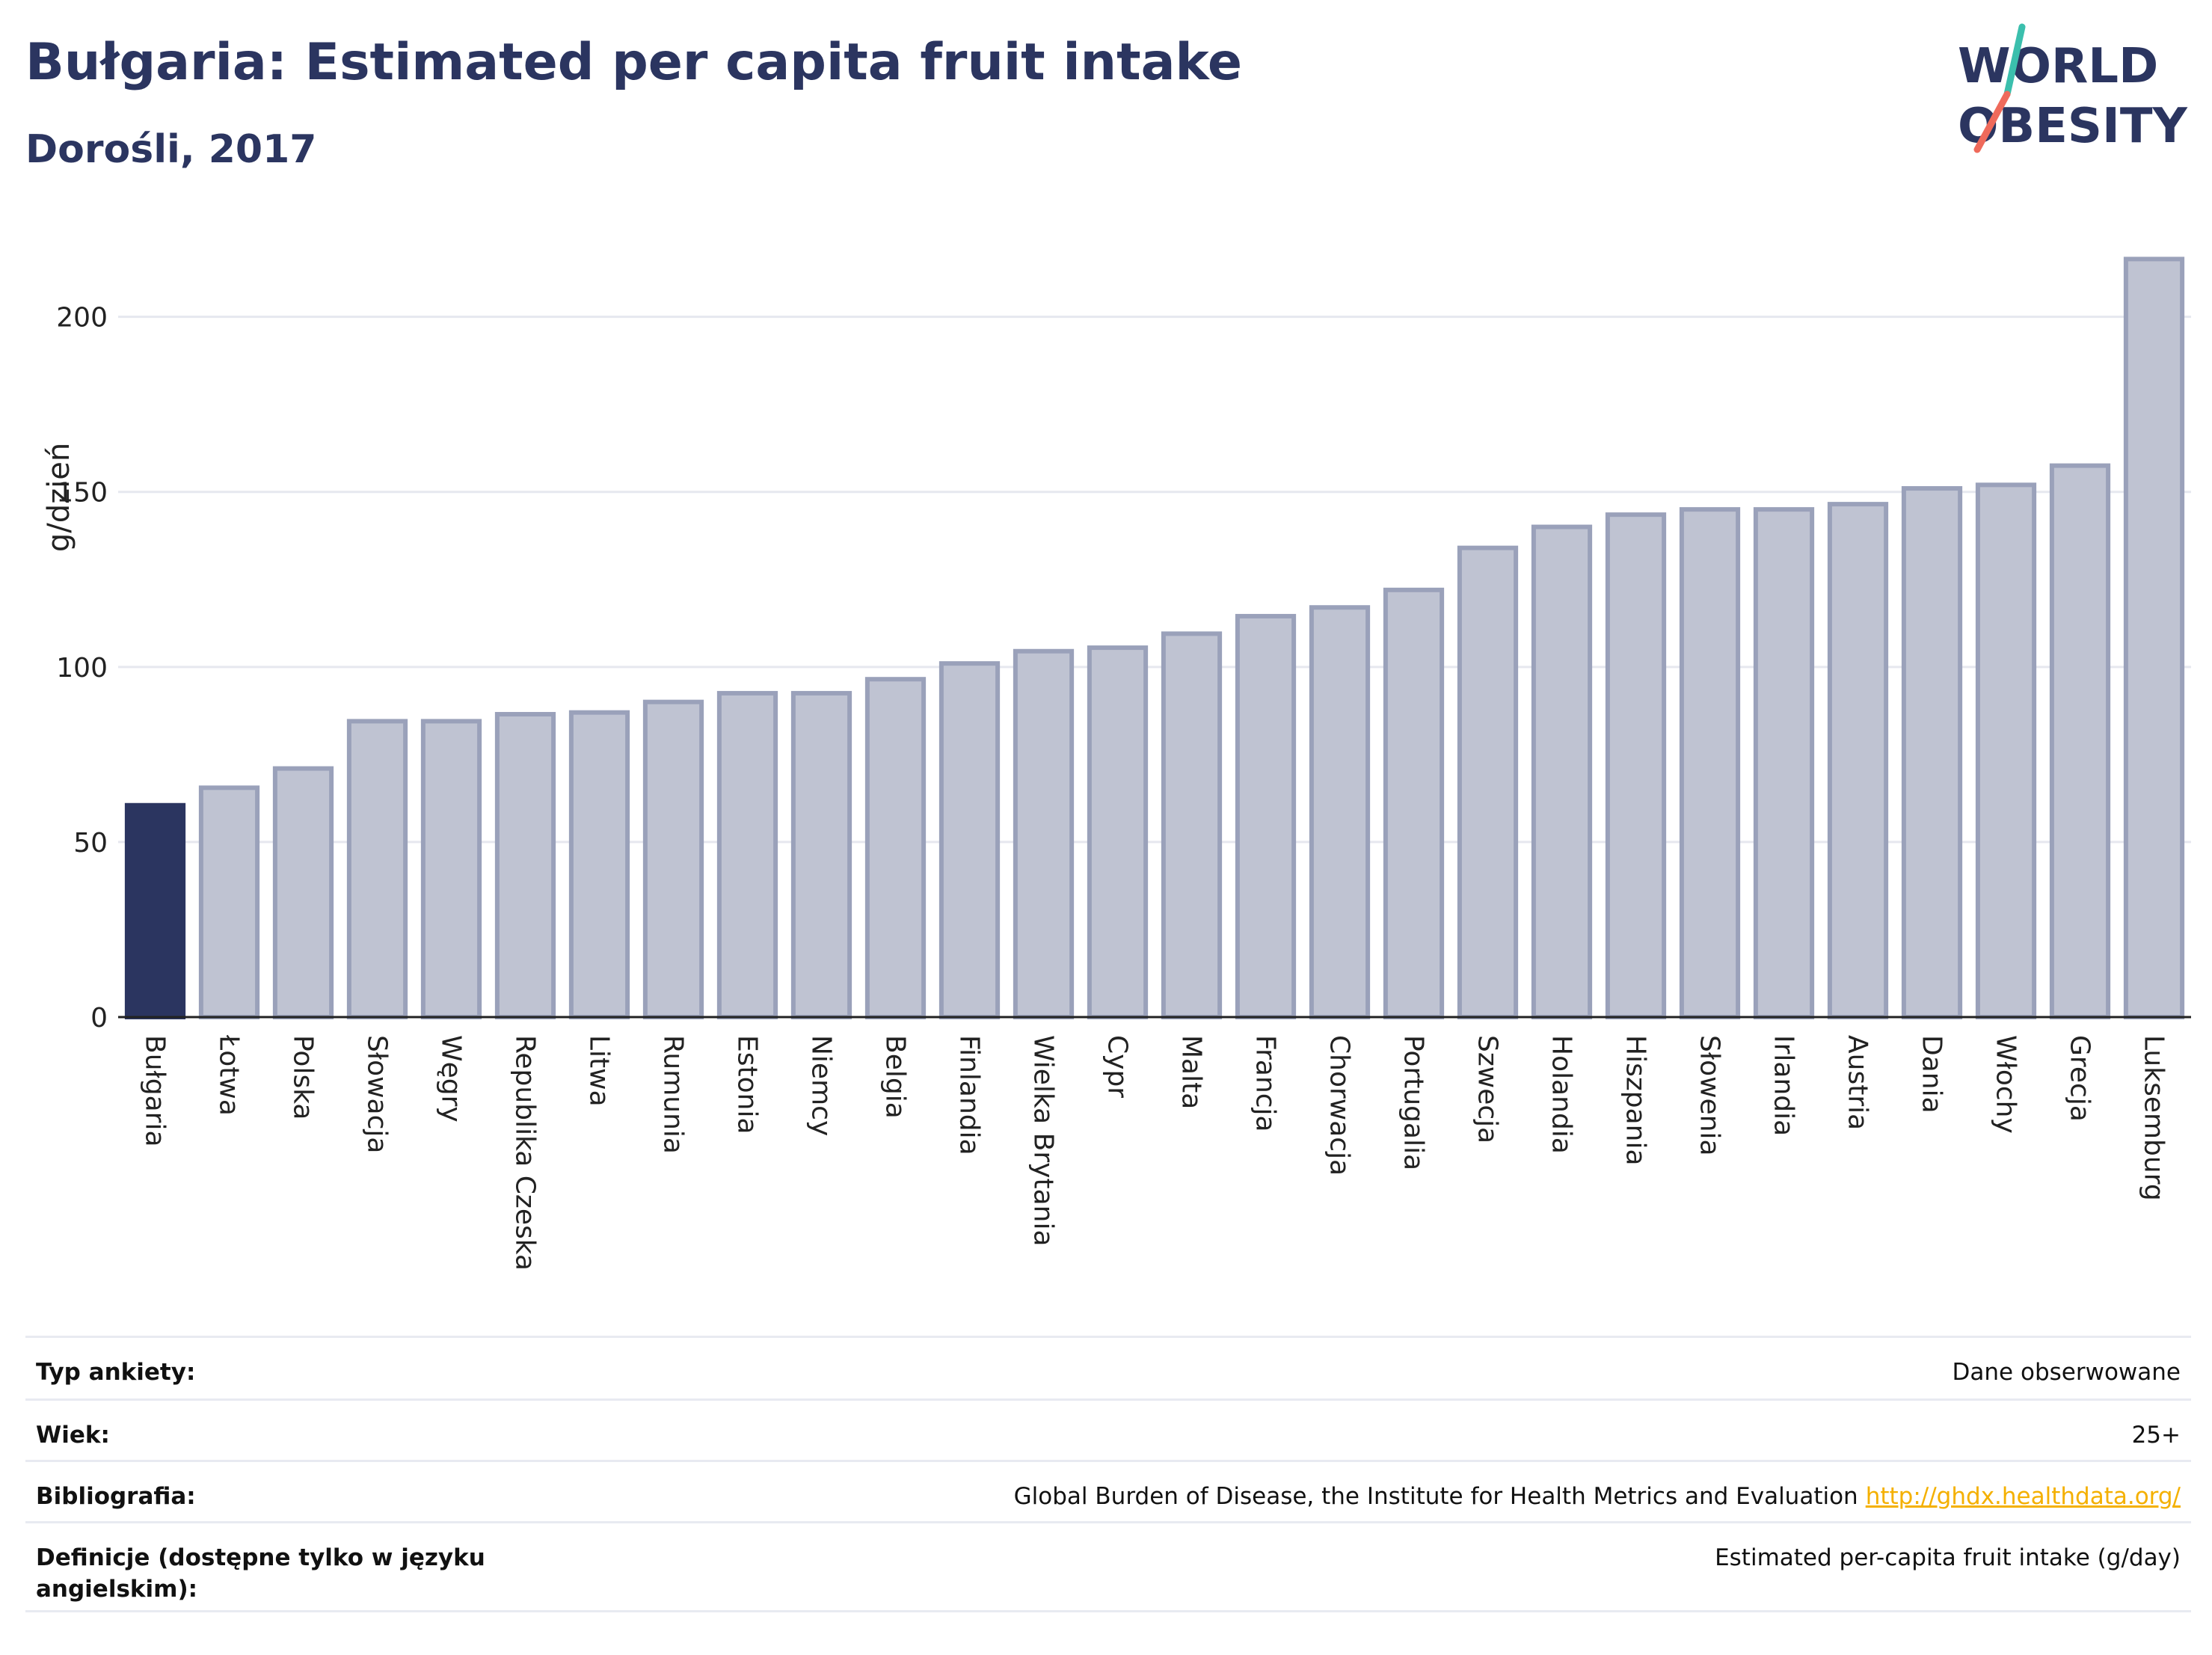  I want to click on x-tick-label: Rumunia, so click(673, 1094).